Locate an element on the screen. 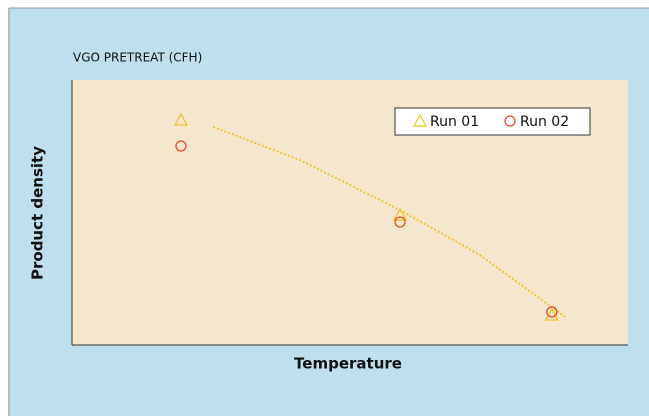 The width and height of the screenshot is (649, 416). legend-label: Run 02 is located at coordinates (544, 122).